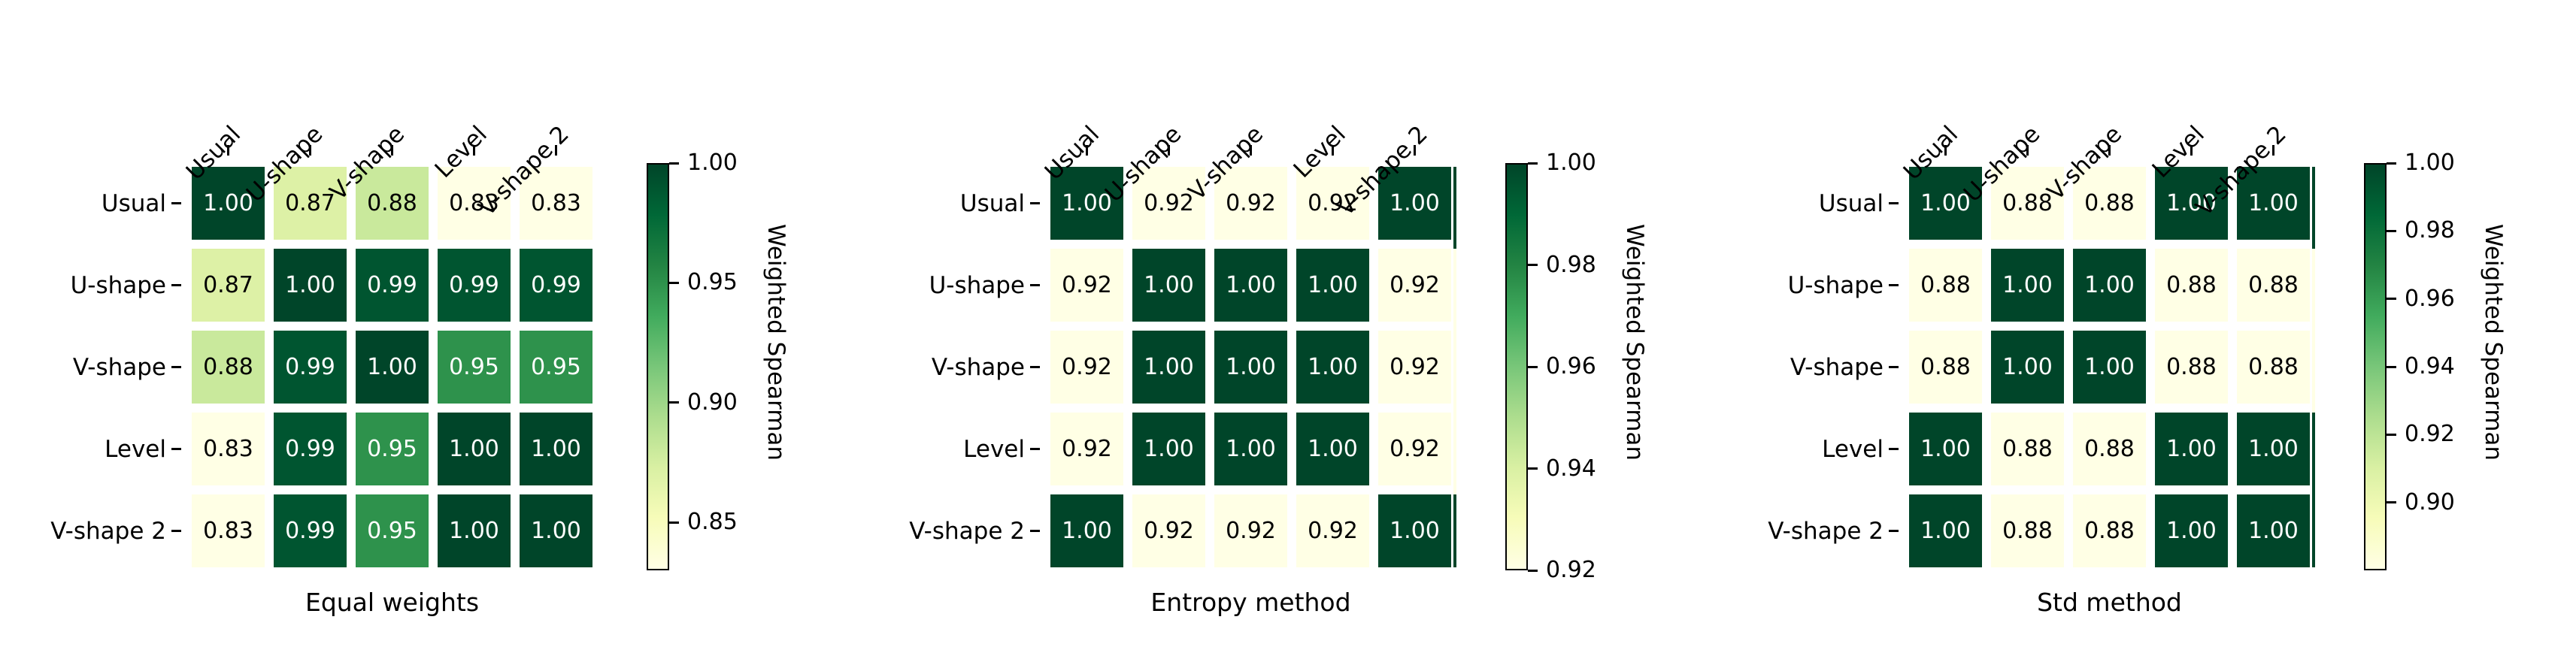  Describe the element at coordinates (1851, 203) in the screenshot. I see `y-axis-label: Usual` at that location.